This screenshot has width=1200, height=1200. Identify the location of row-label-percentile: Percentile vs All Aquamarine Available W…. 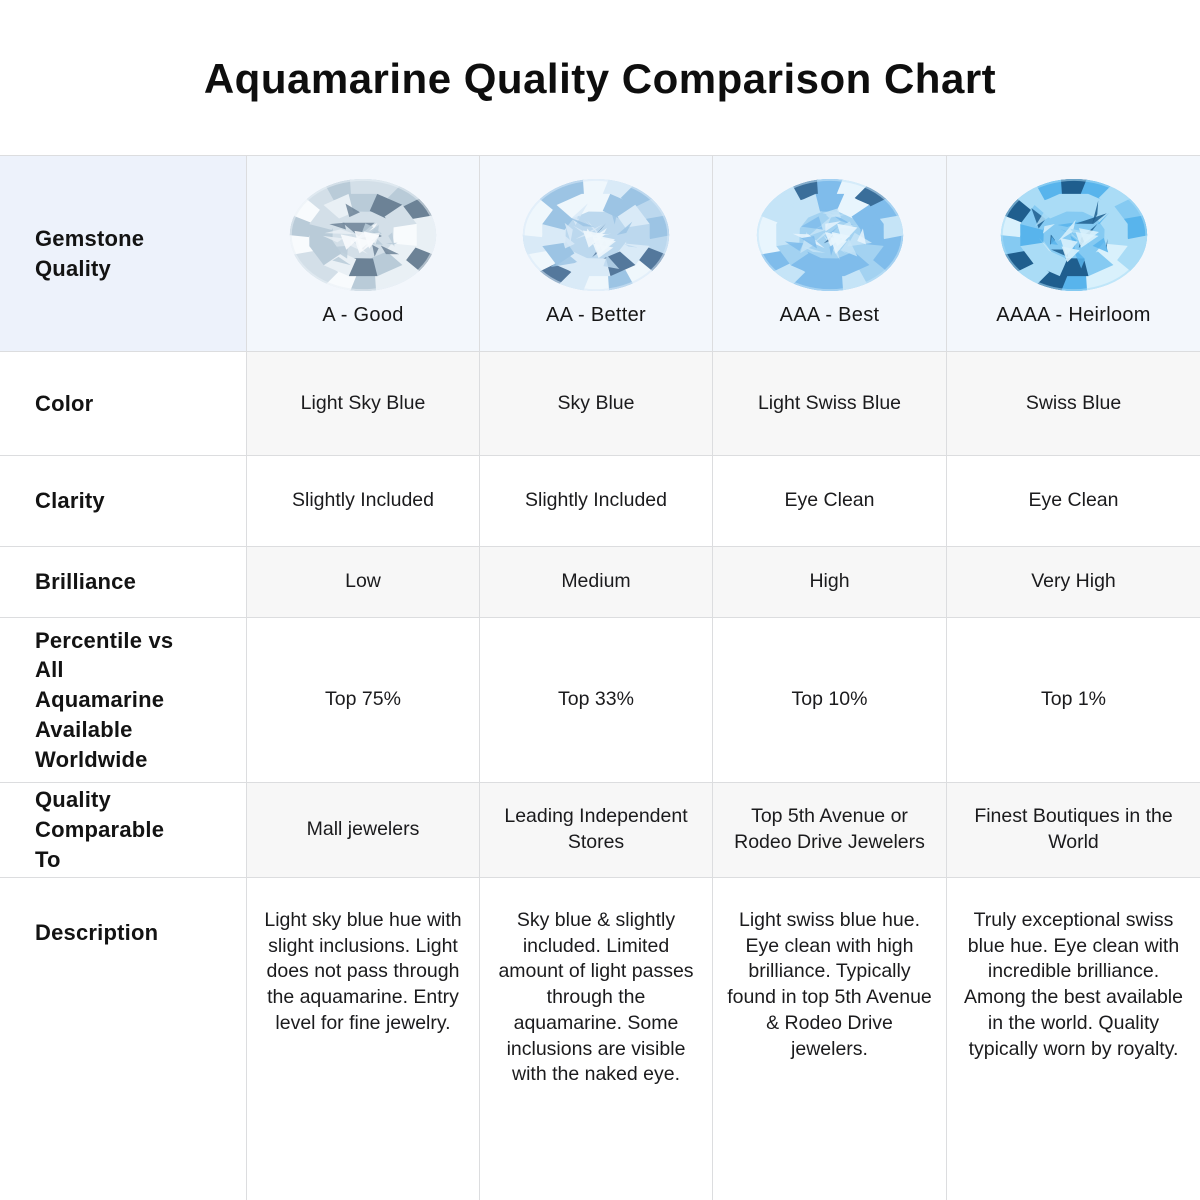
(123, 700).